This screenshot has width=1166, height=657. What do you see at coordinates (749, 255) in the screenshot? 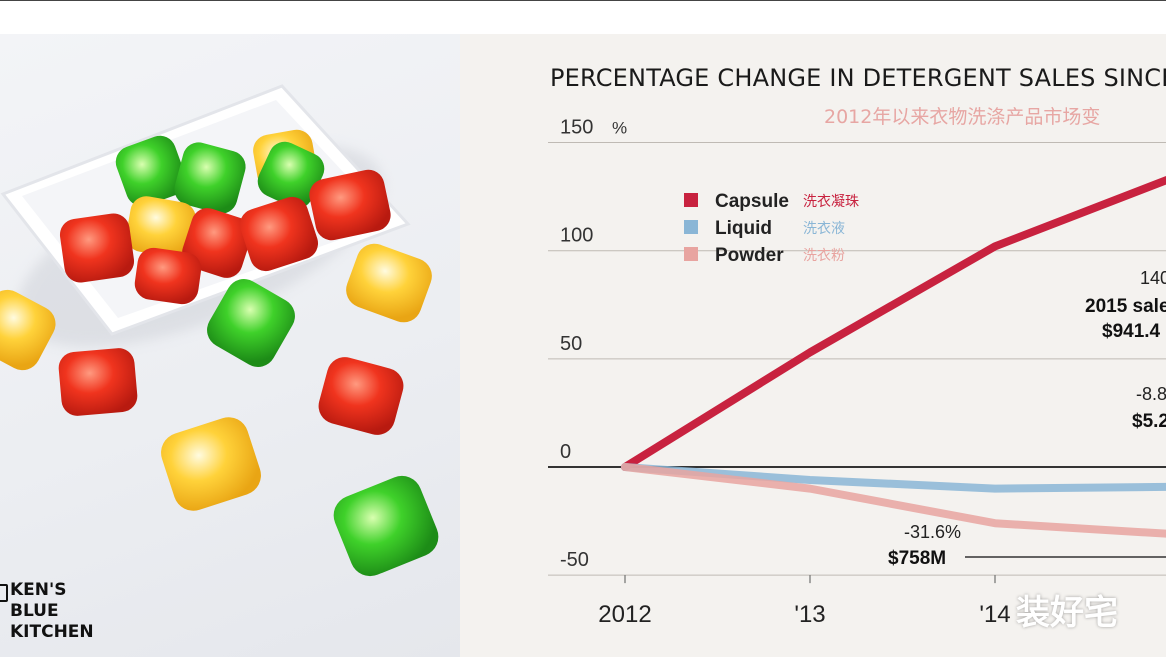
I see `legend-label-powder: Powder` at bounding box center [749, 255].